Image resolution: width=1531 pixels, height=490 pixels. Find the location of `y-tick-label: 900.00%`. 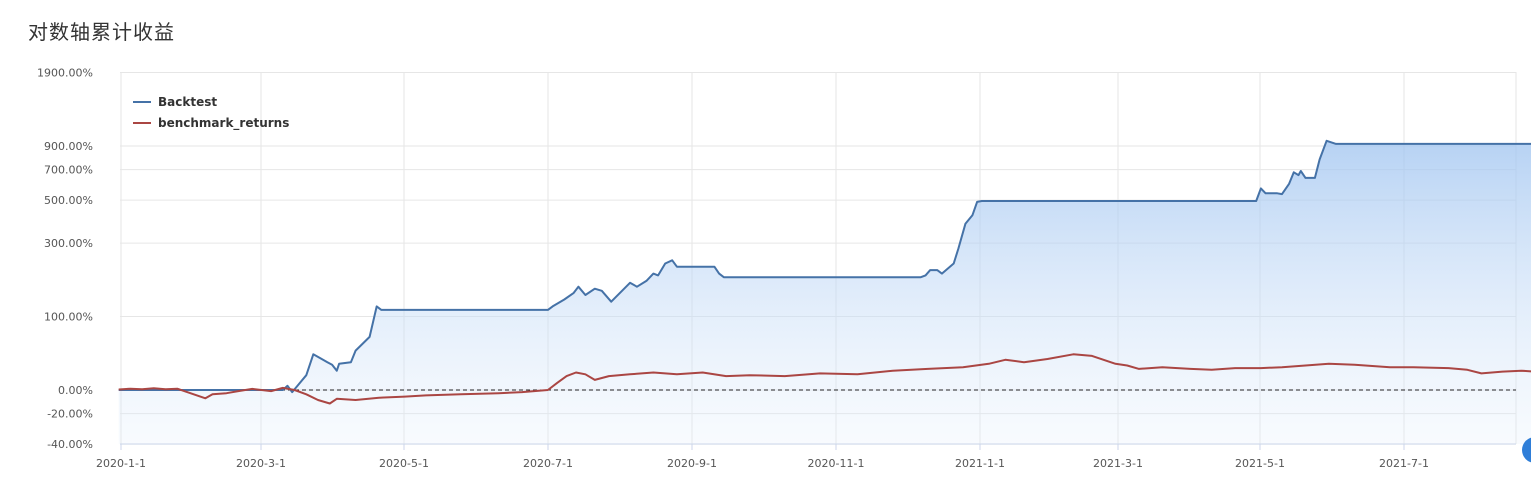

y-tick-label: 900.00% is located at coordinates (68, 146).